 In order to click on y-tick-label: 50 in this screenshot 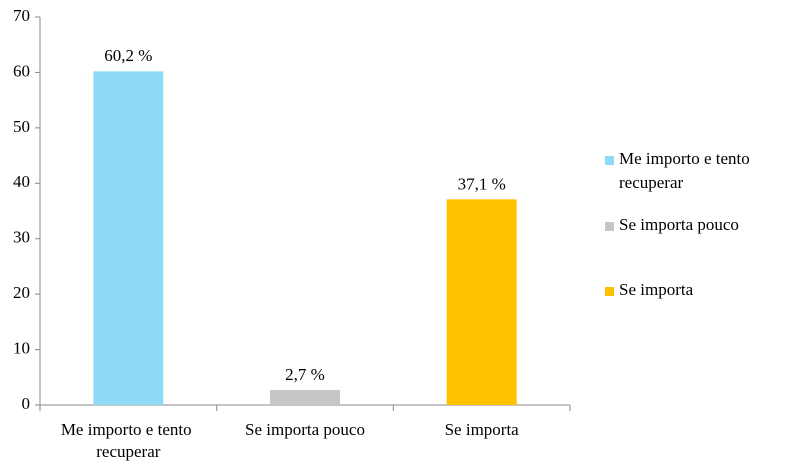, I will do `click(21, 126)`.